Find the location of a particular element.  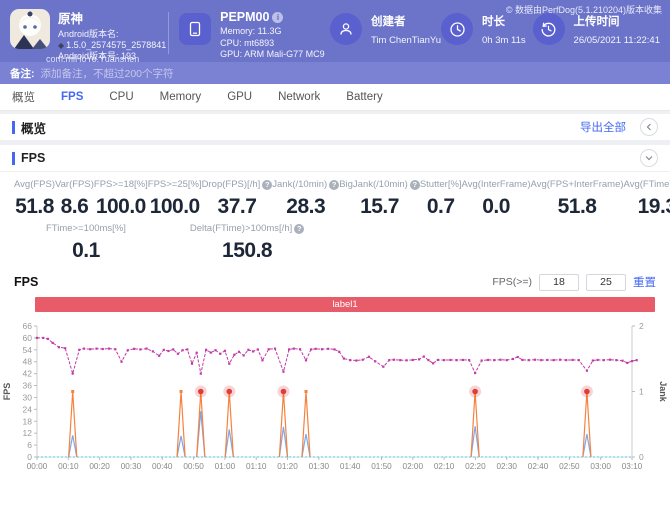

svg-text: 00:30 is located at coordinates (131, 466).